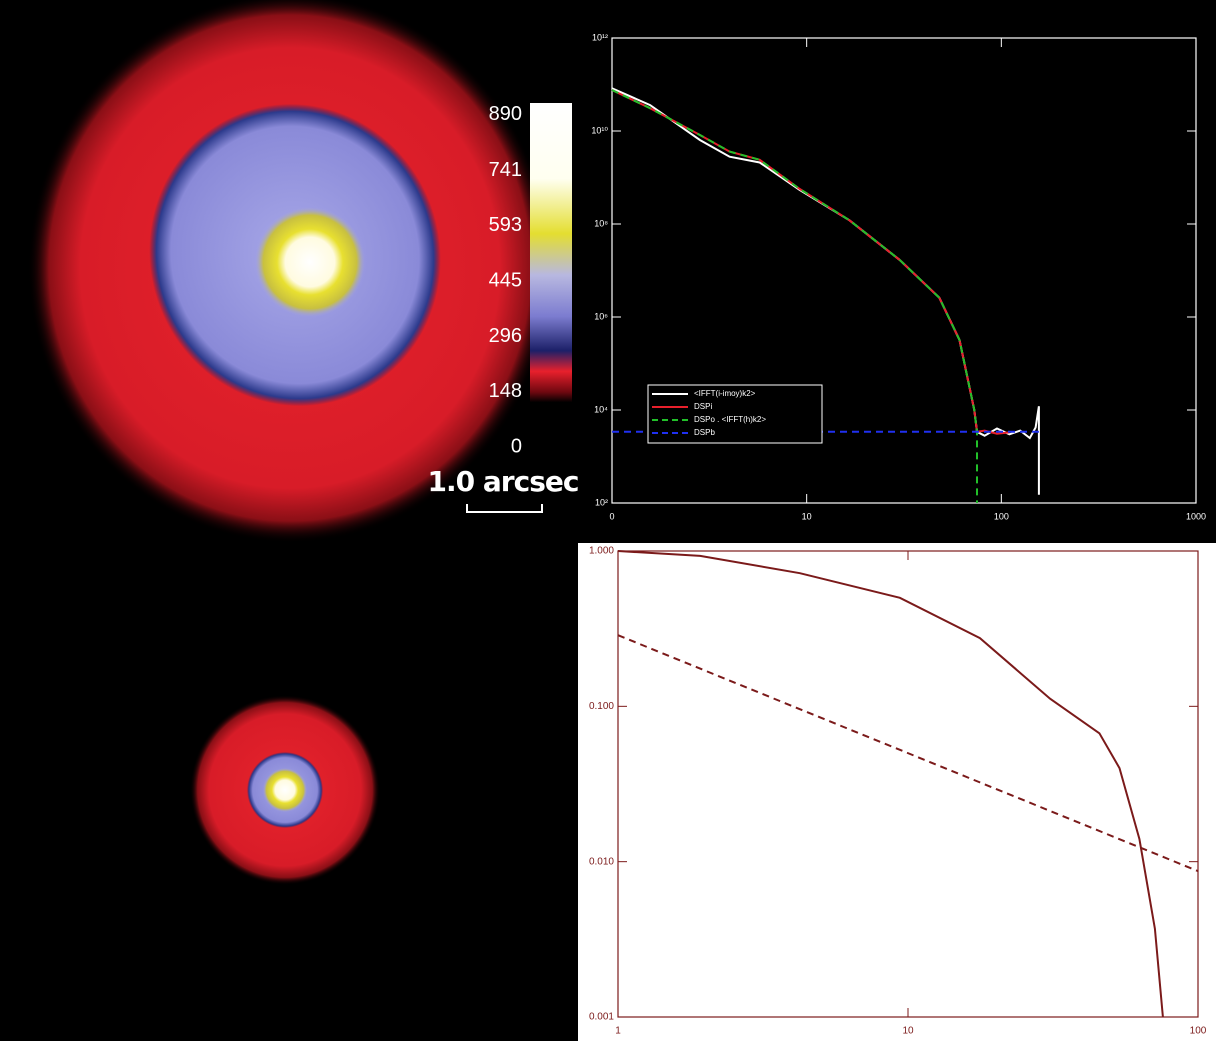 This screenshot has height=1041, width=1216. I want to click on colorbar-tick-label: 445, so click(505, 280).